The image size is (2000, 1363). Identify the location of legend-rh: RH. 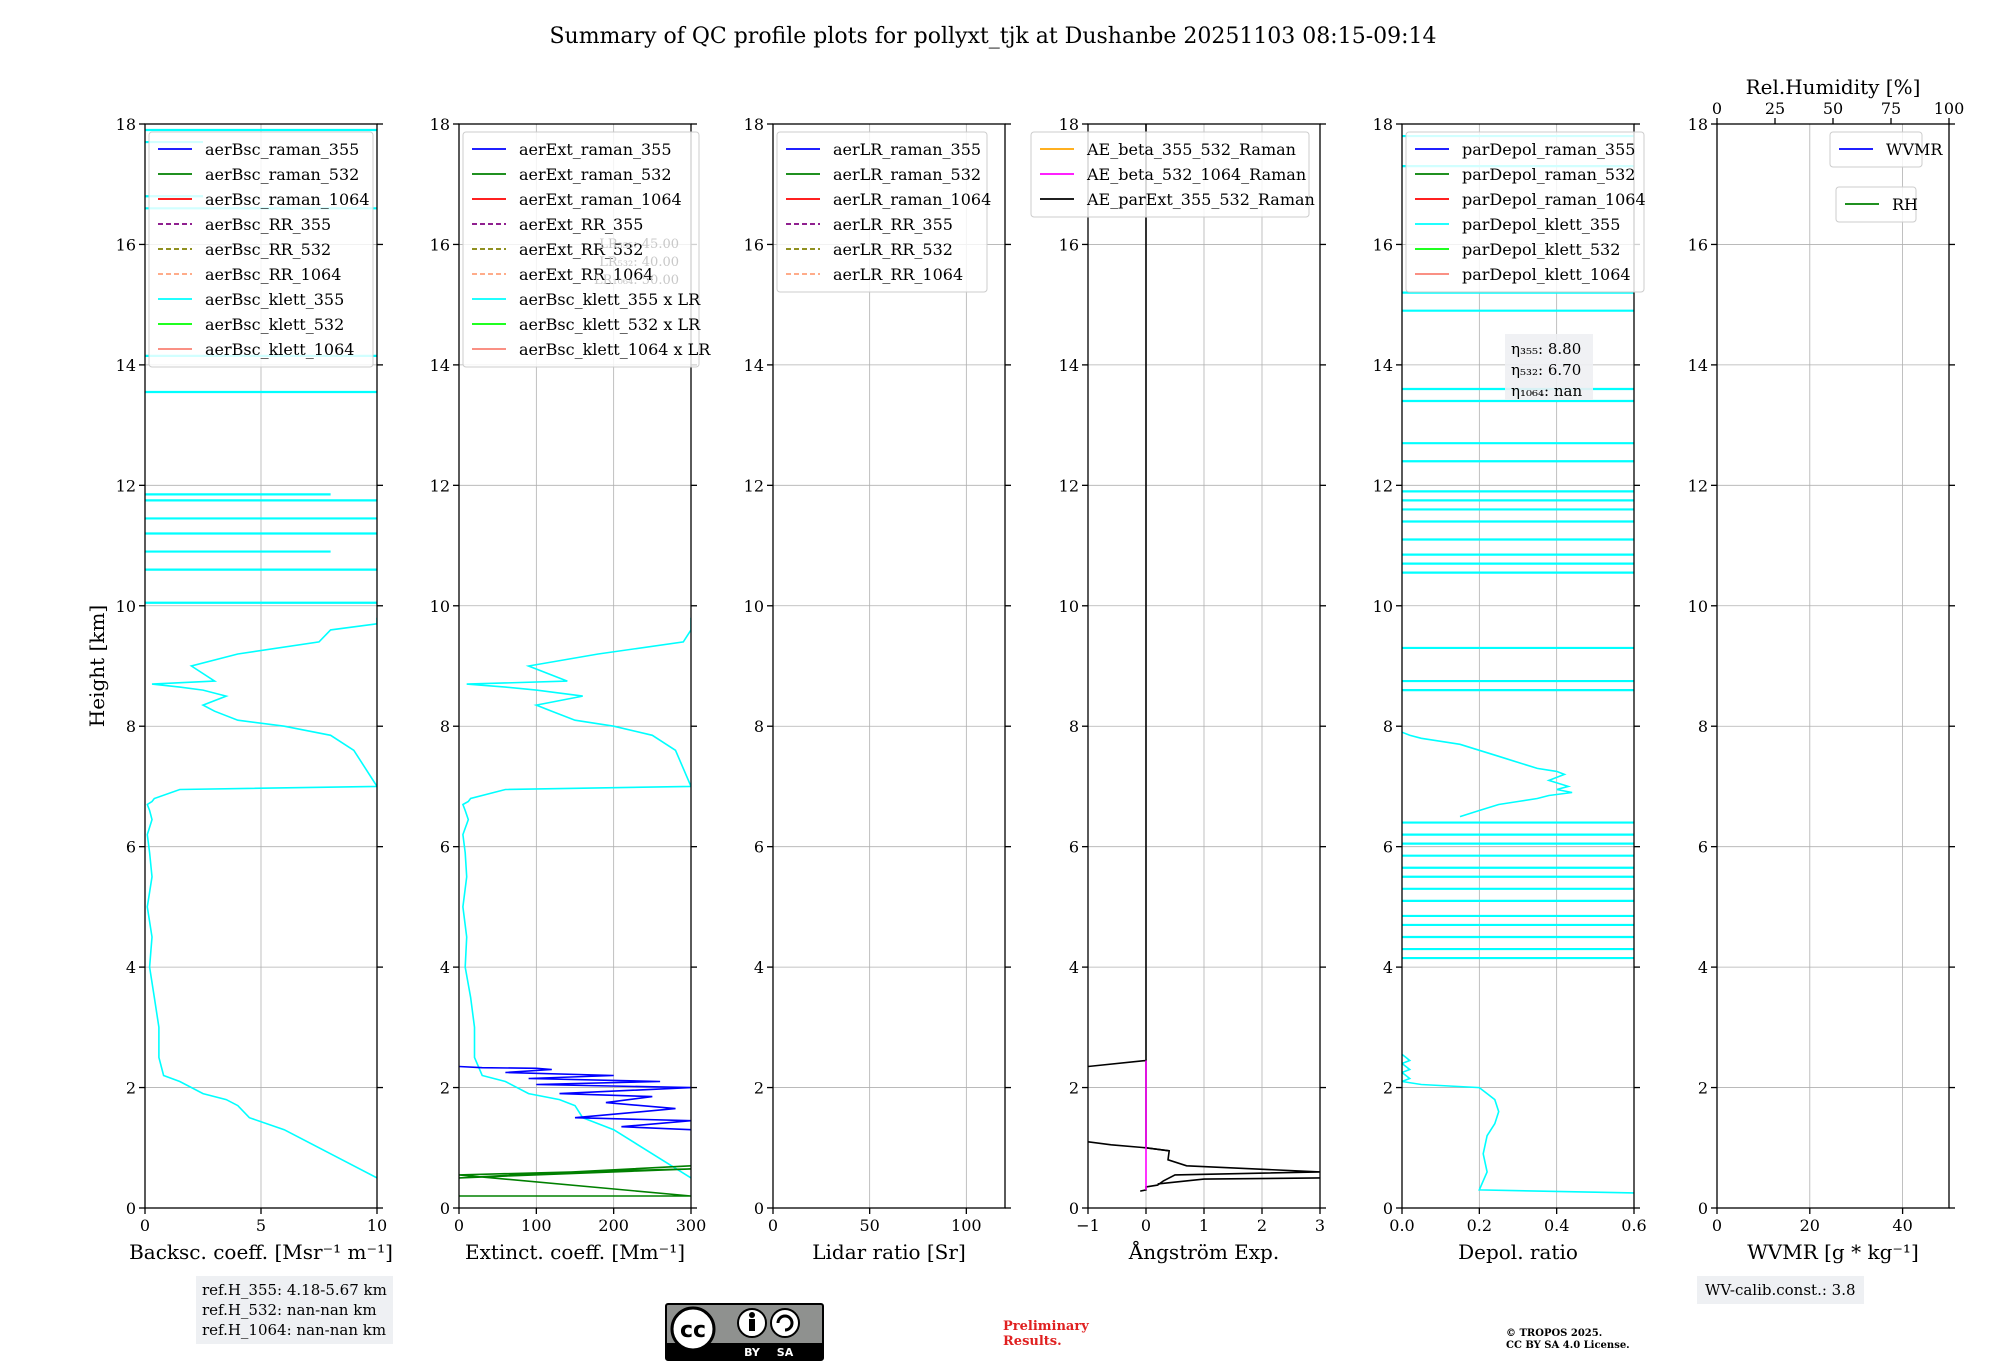
(1876, 204).